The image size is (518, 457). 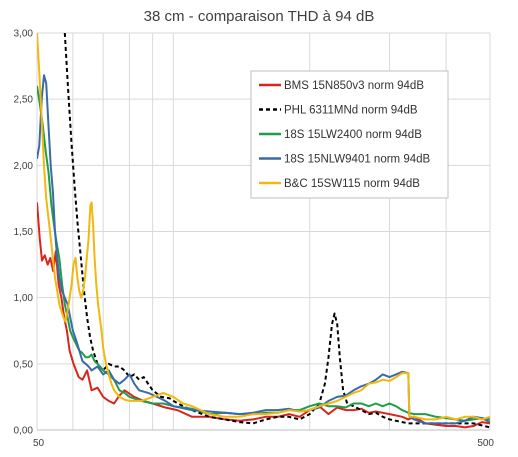 I want to click on legend-label: 18S 15NLW9401 norm 94dB, so click(x=357, y=160).